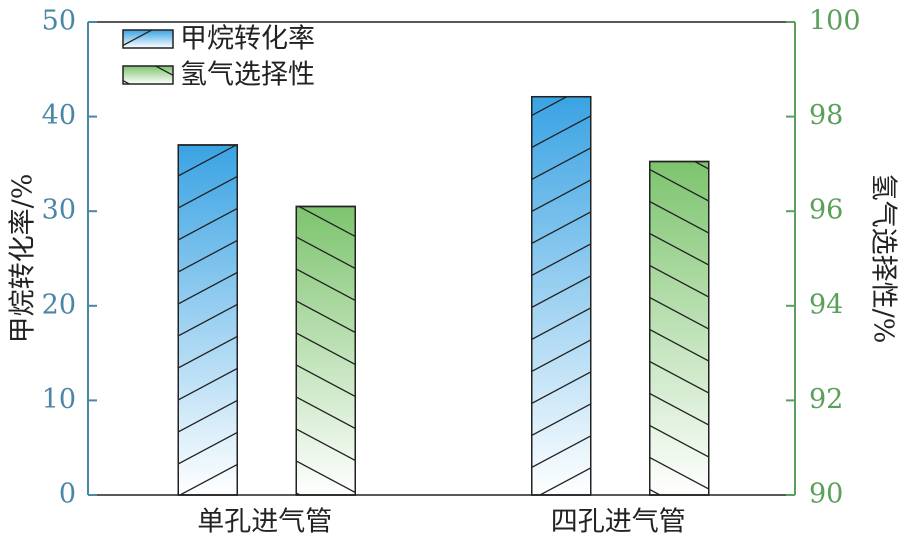 The width and height of the screenshot is (907, 543). What do you see at coordinates (264, 522) in the screenshot?
I see `x-tick-label: 单孔进气管` at bounding box center [264, 522].